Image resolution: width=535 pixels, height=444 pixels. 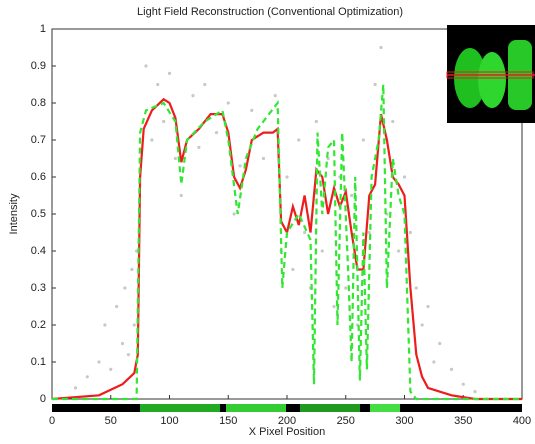 What do you see at coordinates (14, 213) in the screenshot?
I see `y-axis-label: Intensity` at bounding box center [14, 213].